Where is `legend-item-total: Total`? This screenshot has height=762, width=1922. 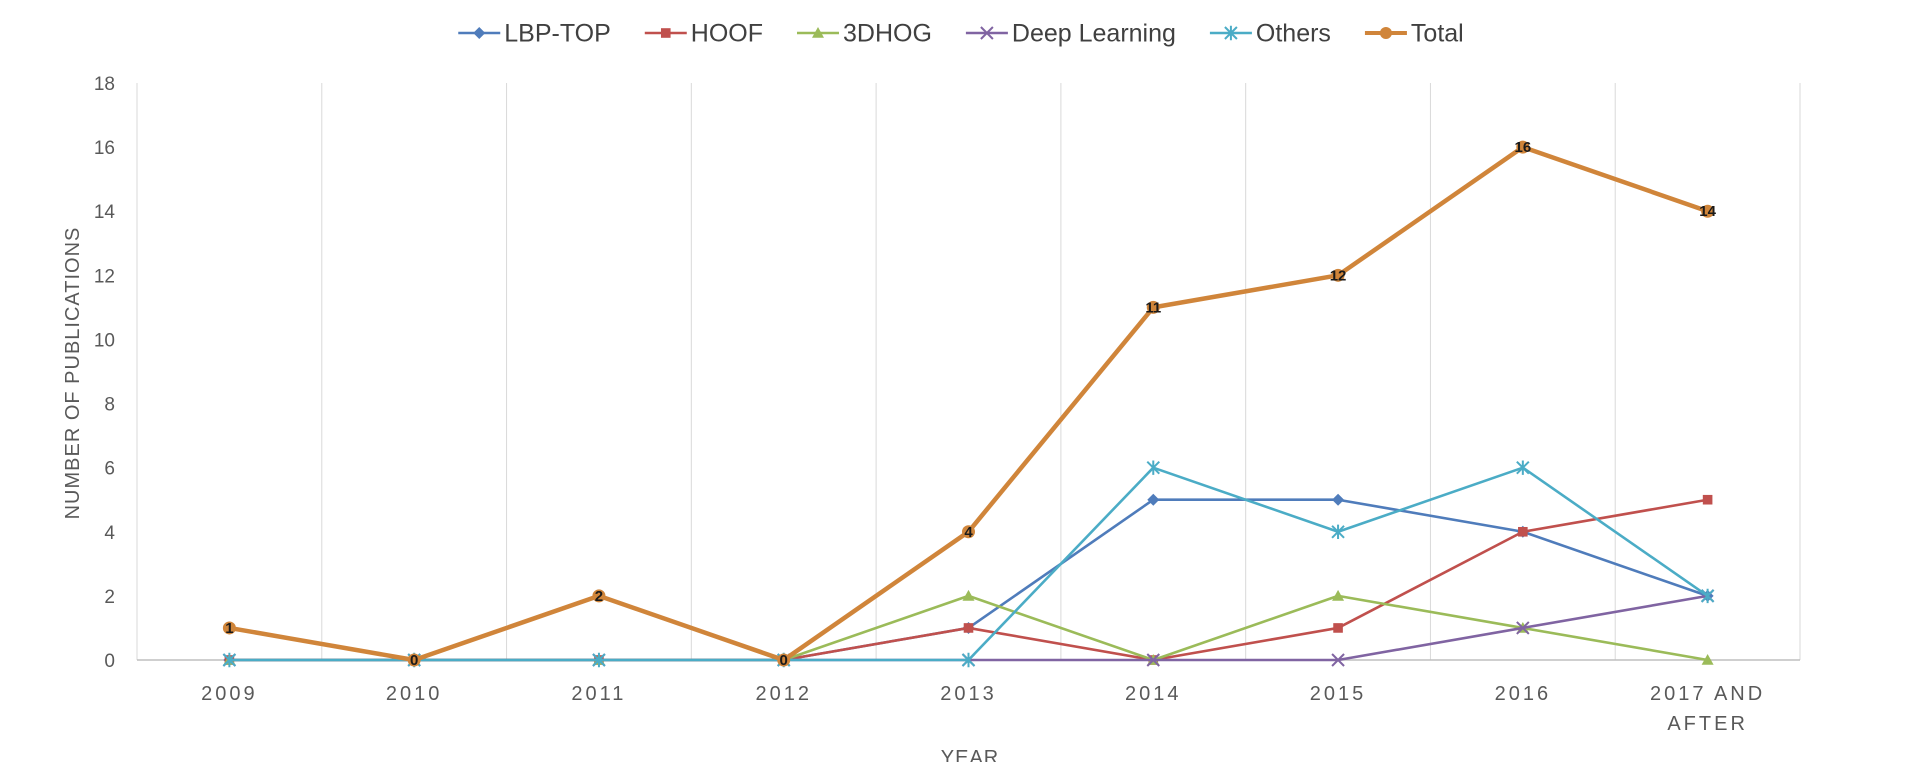
legend-item-total: Total is located at coordinates (1414, 34).